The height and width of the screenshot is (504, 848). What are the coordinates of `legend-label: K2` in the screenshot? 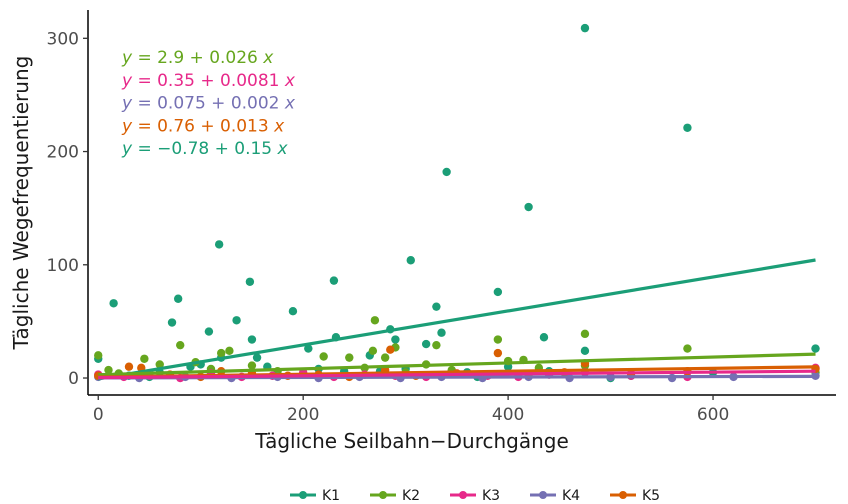 It's located at (411, 496).